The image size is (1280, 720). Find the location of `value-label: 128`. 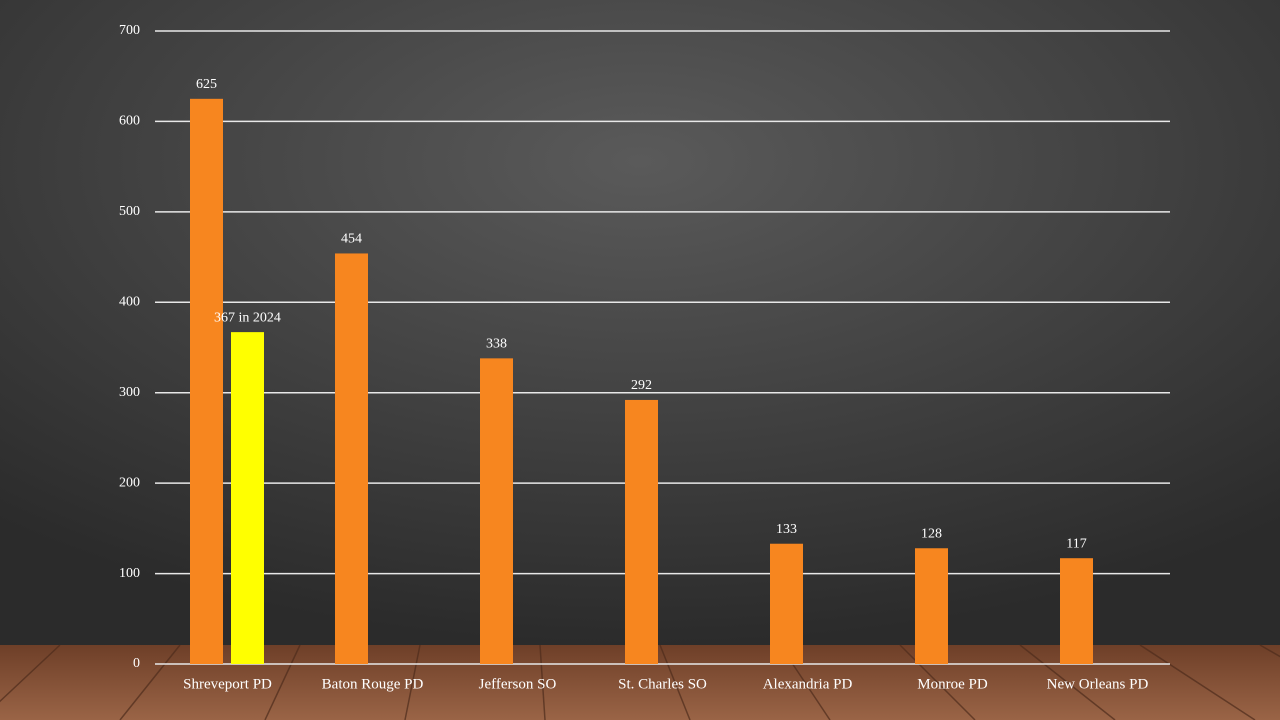

value-label: 128 is located at coordinates (931, 533).